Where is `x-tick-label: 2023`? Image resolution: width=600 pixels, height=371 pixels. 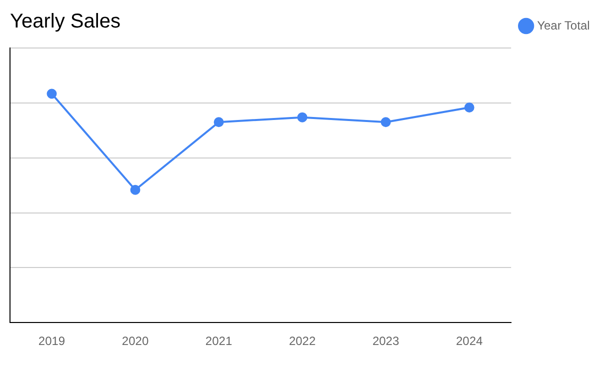
x-tick-label: 2023 is located at coordinates (386, 341).